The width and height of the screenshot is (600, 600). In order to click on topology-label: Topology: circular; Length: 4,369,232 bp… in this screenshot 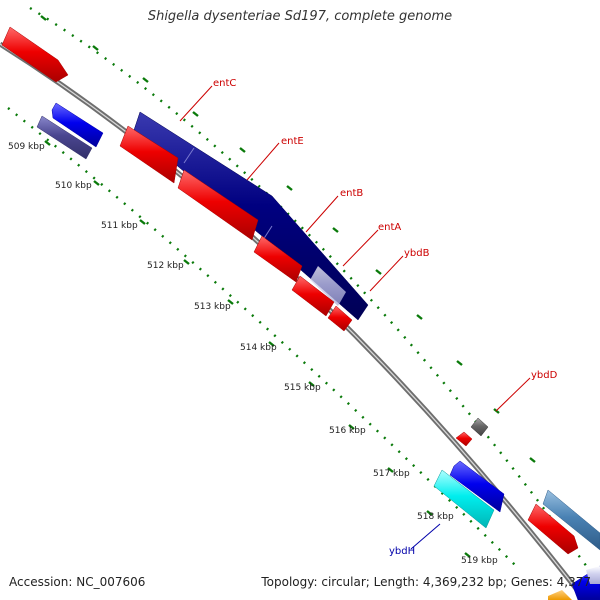, I will do `click(426, 582)`.